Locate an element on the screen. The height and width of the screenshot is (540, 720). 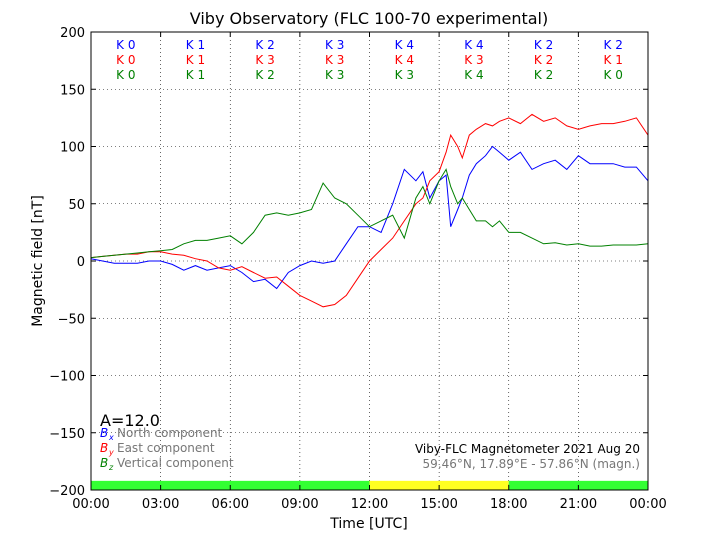
y-axis-label: Magnetic field [nT] is located at coordinates (38, 261).